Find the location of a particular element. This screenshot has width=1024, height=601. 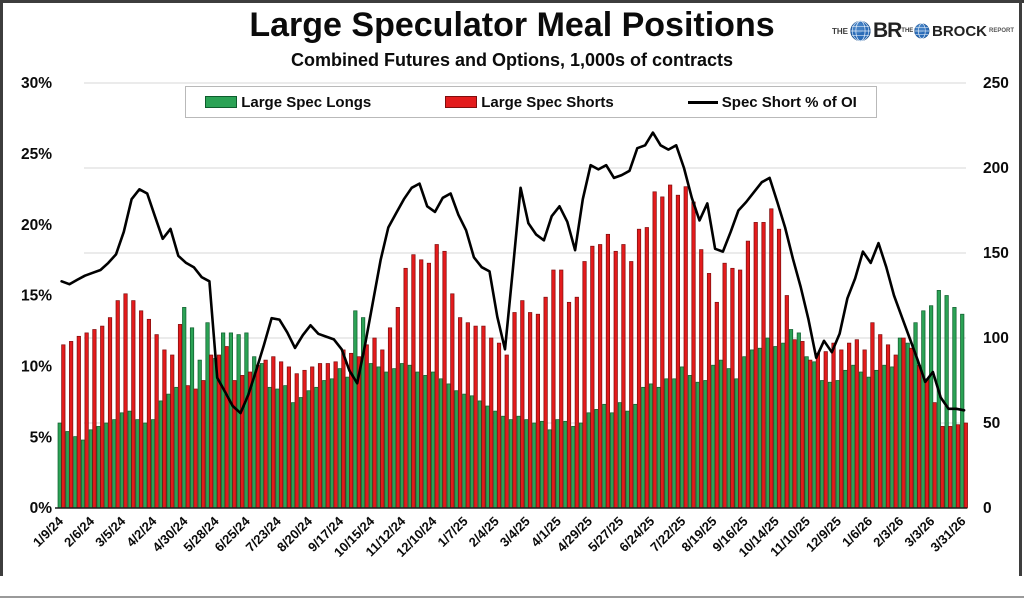

right-axis-tick-label: 50 is located at coordinates (991, 423).